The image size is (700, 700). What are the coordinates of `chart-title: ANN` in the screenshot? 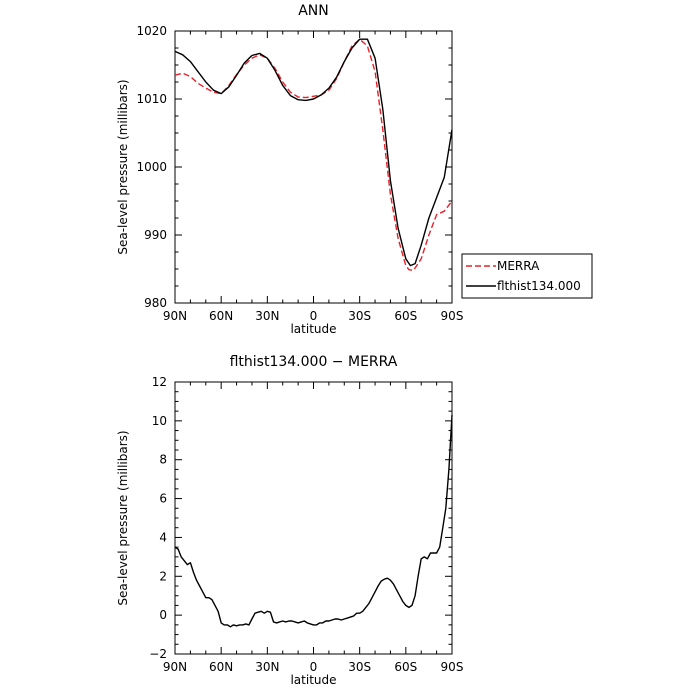 It's located at (313, 11).